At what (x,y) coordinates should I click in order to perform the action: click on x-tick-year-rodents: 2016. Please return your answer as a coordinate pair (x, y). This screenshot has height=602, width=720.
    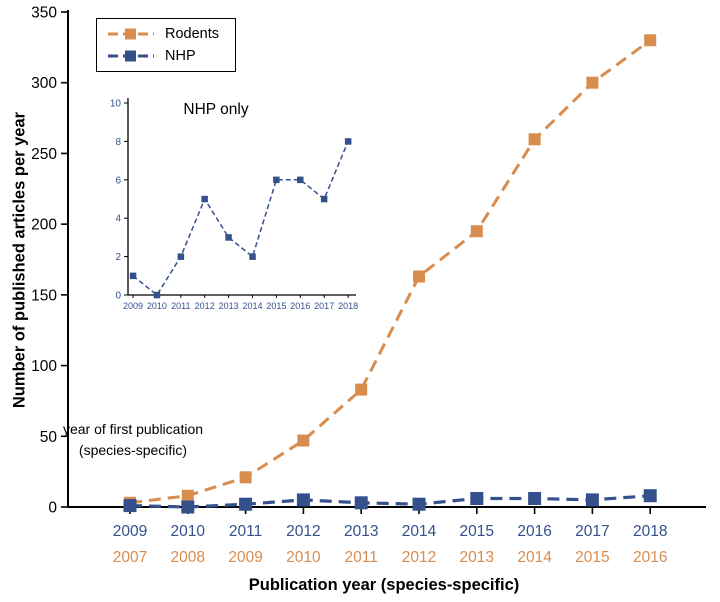
    Looking at the image, I should click on (650, 557).